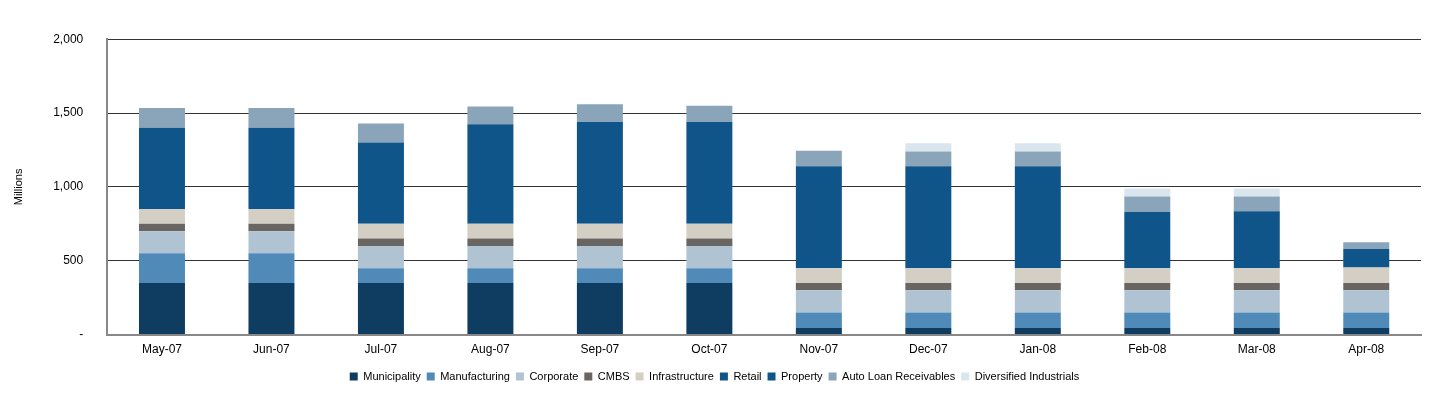 Image resolution: width=1431 pixels, height=400 pixels. What do you see at coordinates (1027, 375) in the screenshot?
I see `legend-label: Diversified Industrials` at bounding box center [1027, 375].